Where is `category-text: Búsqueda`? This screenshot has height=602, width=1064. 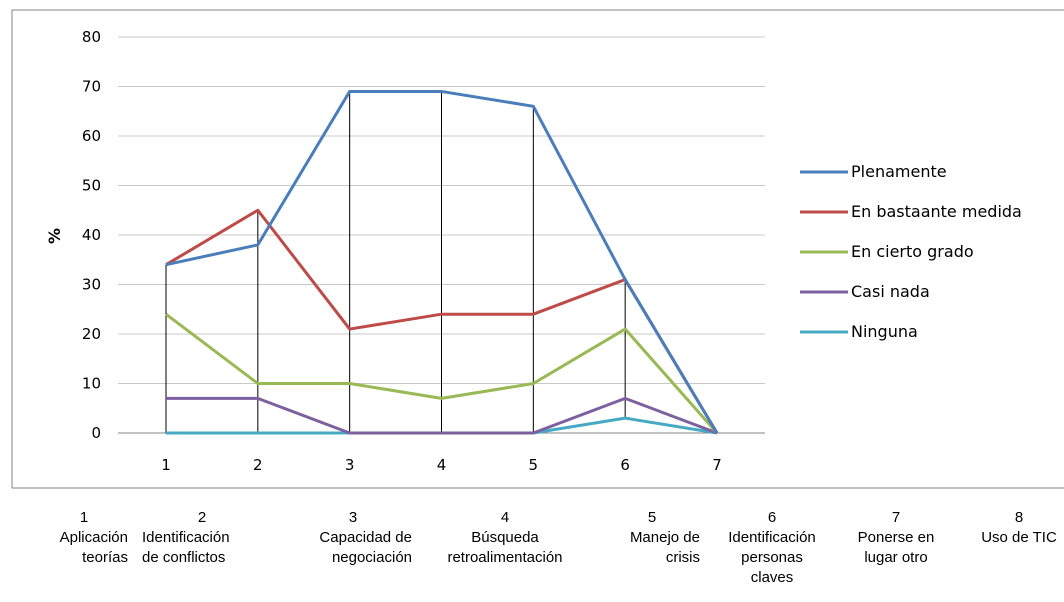 category-text: Búsqueda is located at coordinates (505, 537).